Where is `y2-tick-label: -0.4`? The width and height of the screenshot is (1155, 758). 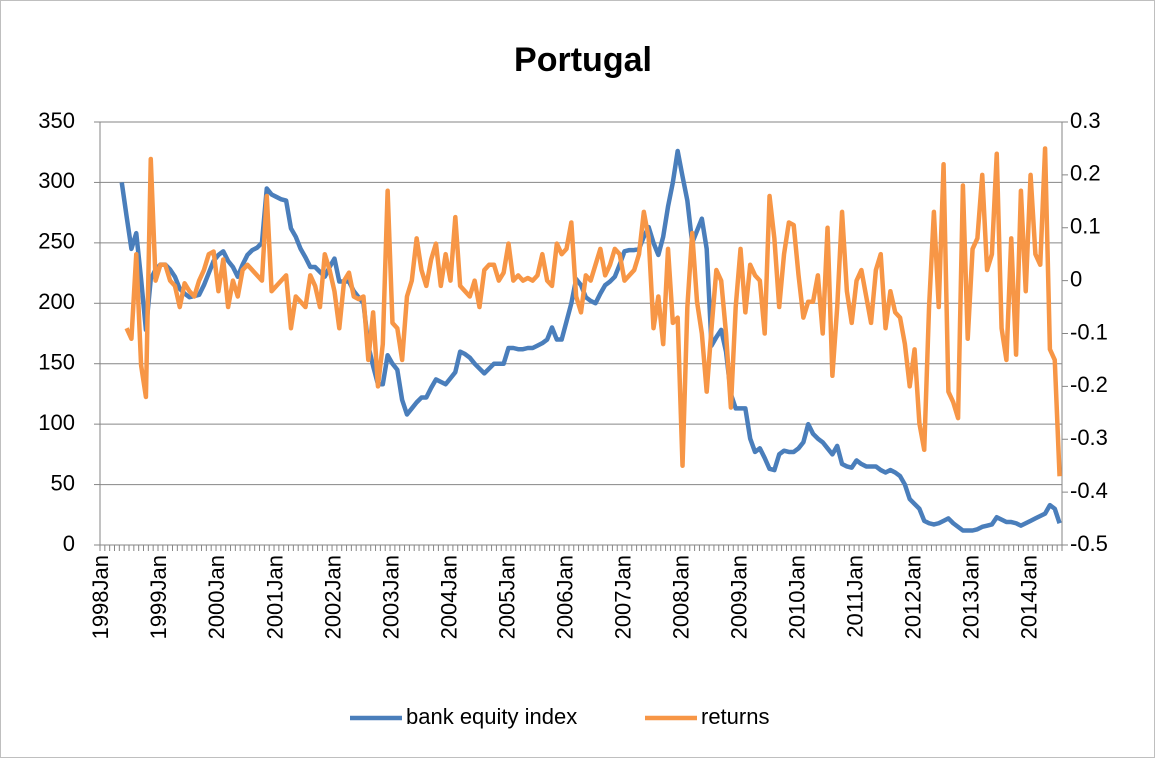
y2-tick-label: -0.4 is located at coordinates (1089, 490).